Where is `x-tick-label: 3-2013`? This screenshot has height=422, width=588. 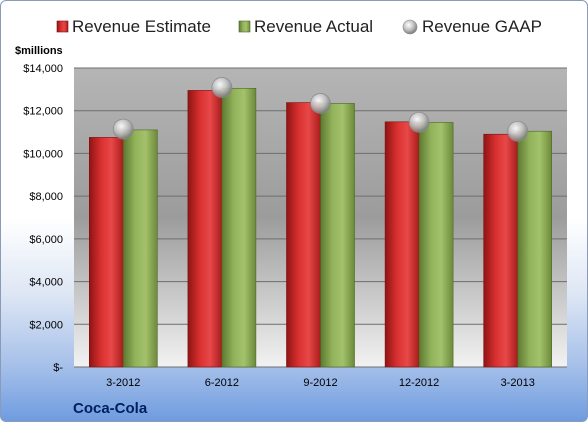
x-tick-label: 3-2013 is located at coordinates (518, 383).